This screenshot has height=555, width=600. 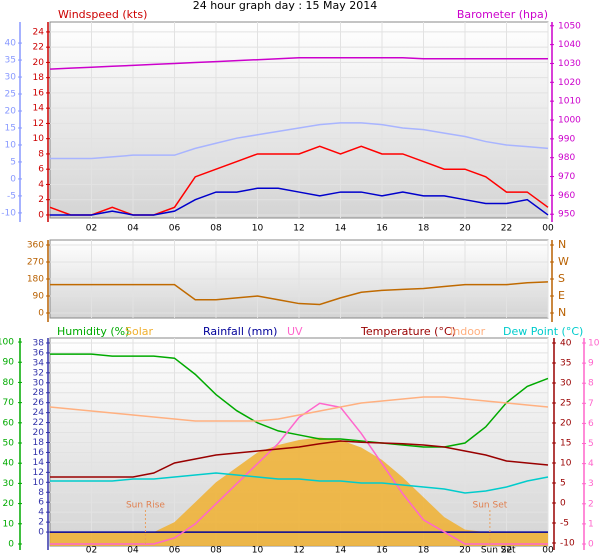 What do you see at coordinates (102, 14) in the screenshot?
I see `y-axis-label: Windspeed (kts)` at bounding box center [102, 14].